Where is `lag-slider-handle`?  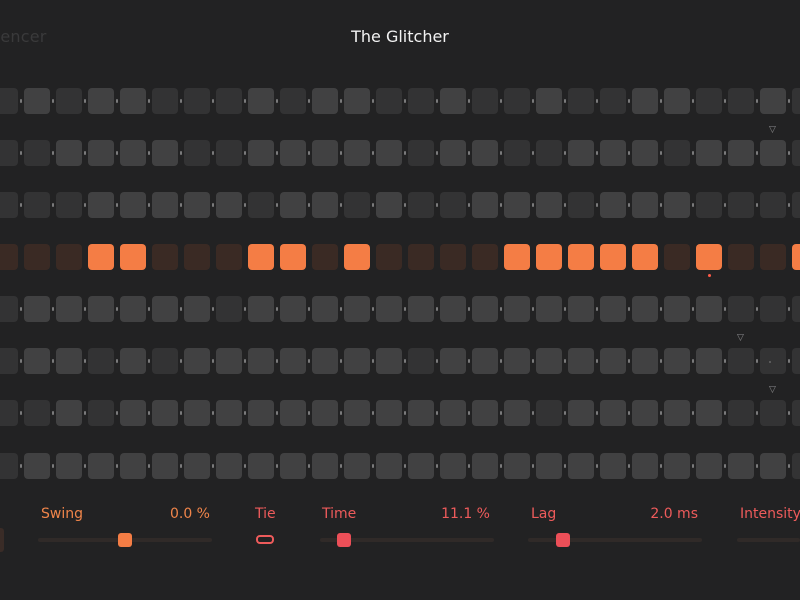 lag-slider-handle is located at coordinates (563, 540).